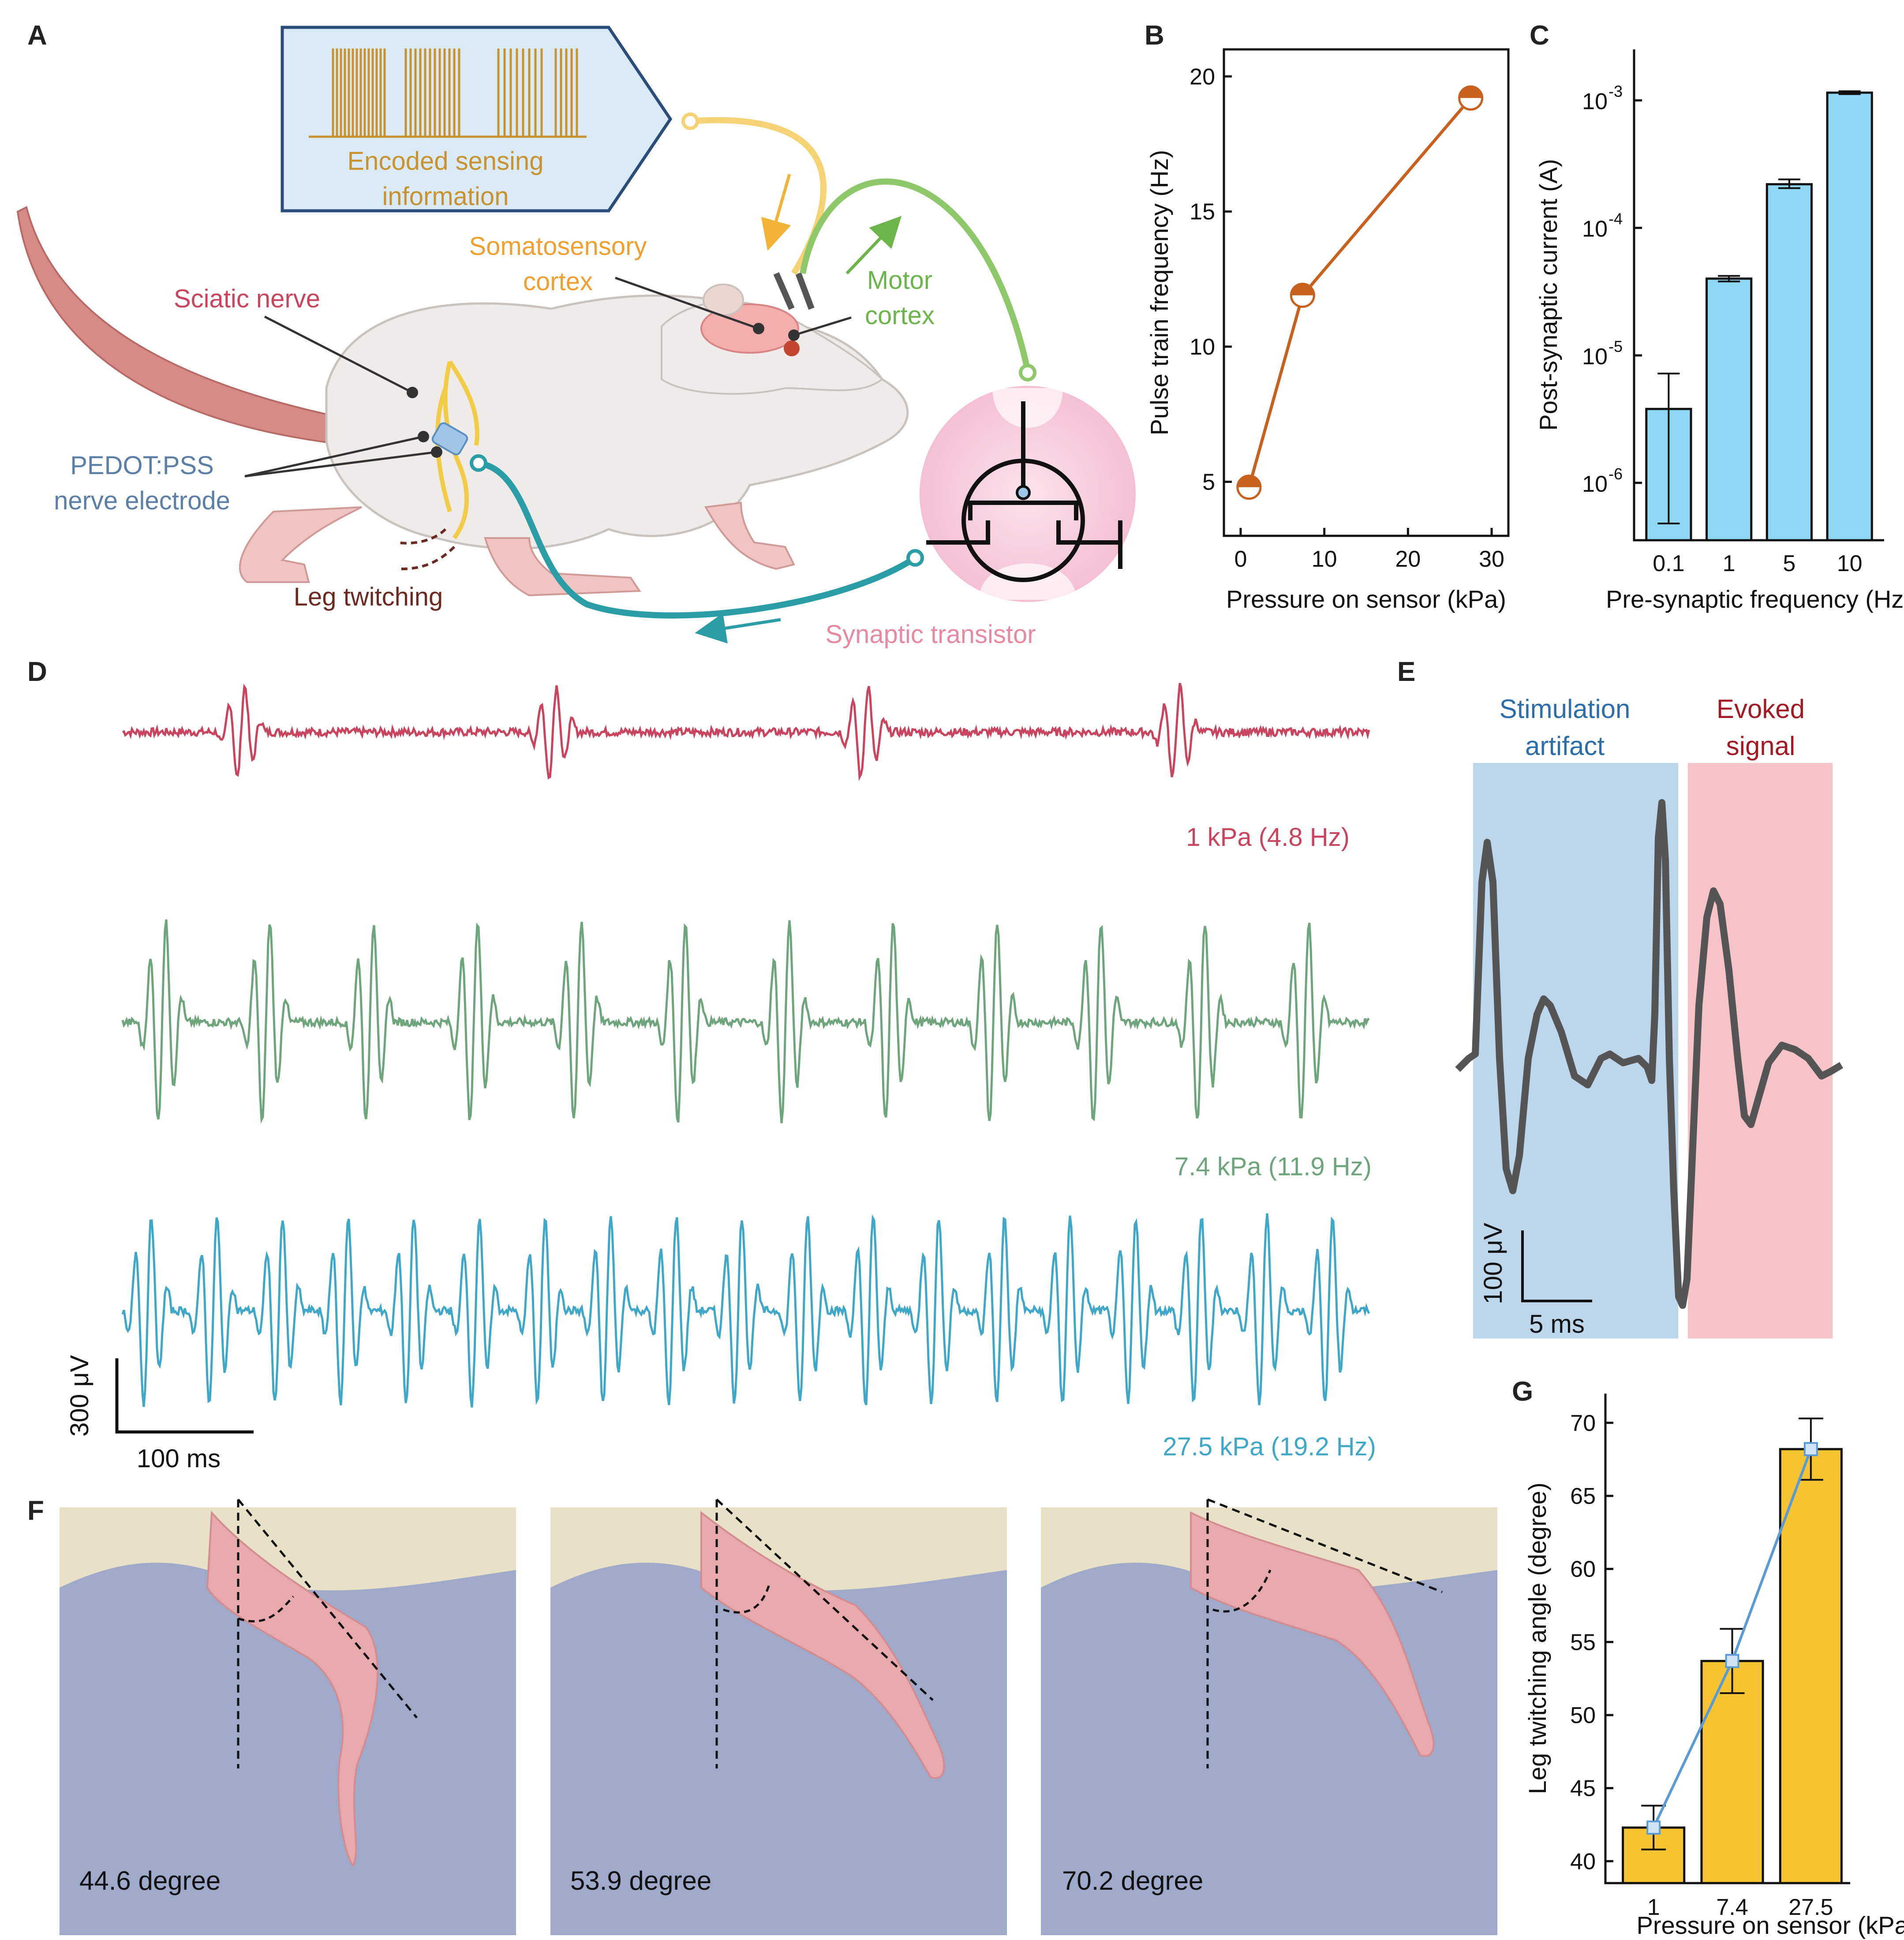 The width and height of the screenshot is (1904, 1940). Describe the element at coordinates (746, 1021) in the screenshot. I see `trace-7-4kpa` at that location.